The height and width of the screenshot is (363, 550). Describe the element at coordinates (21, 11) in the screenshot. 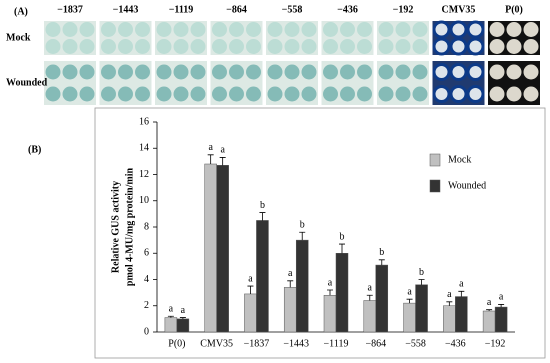

I see `panel-a-label: (A)` at that location.